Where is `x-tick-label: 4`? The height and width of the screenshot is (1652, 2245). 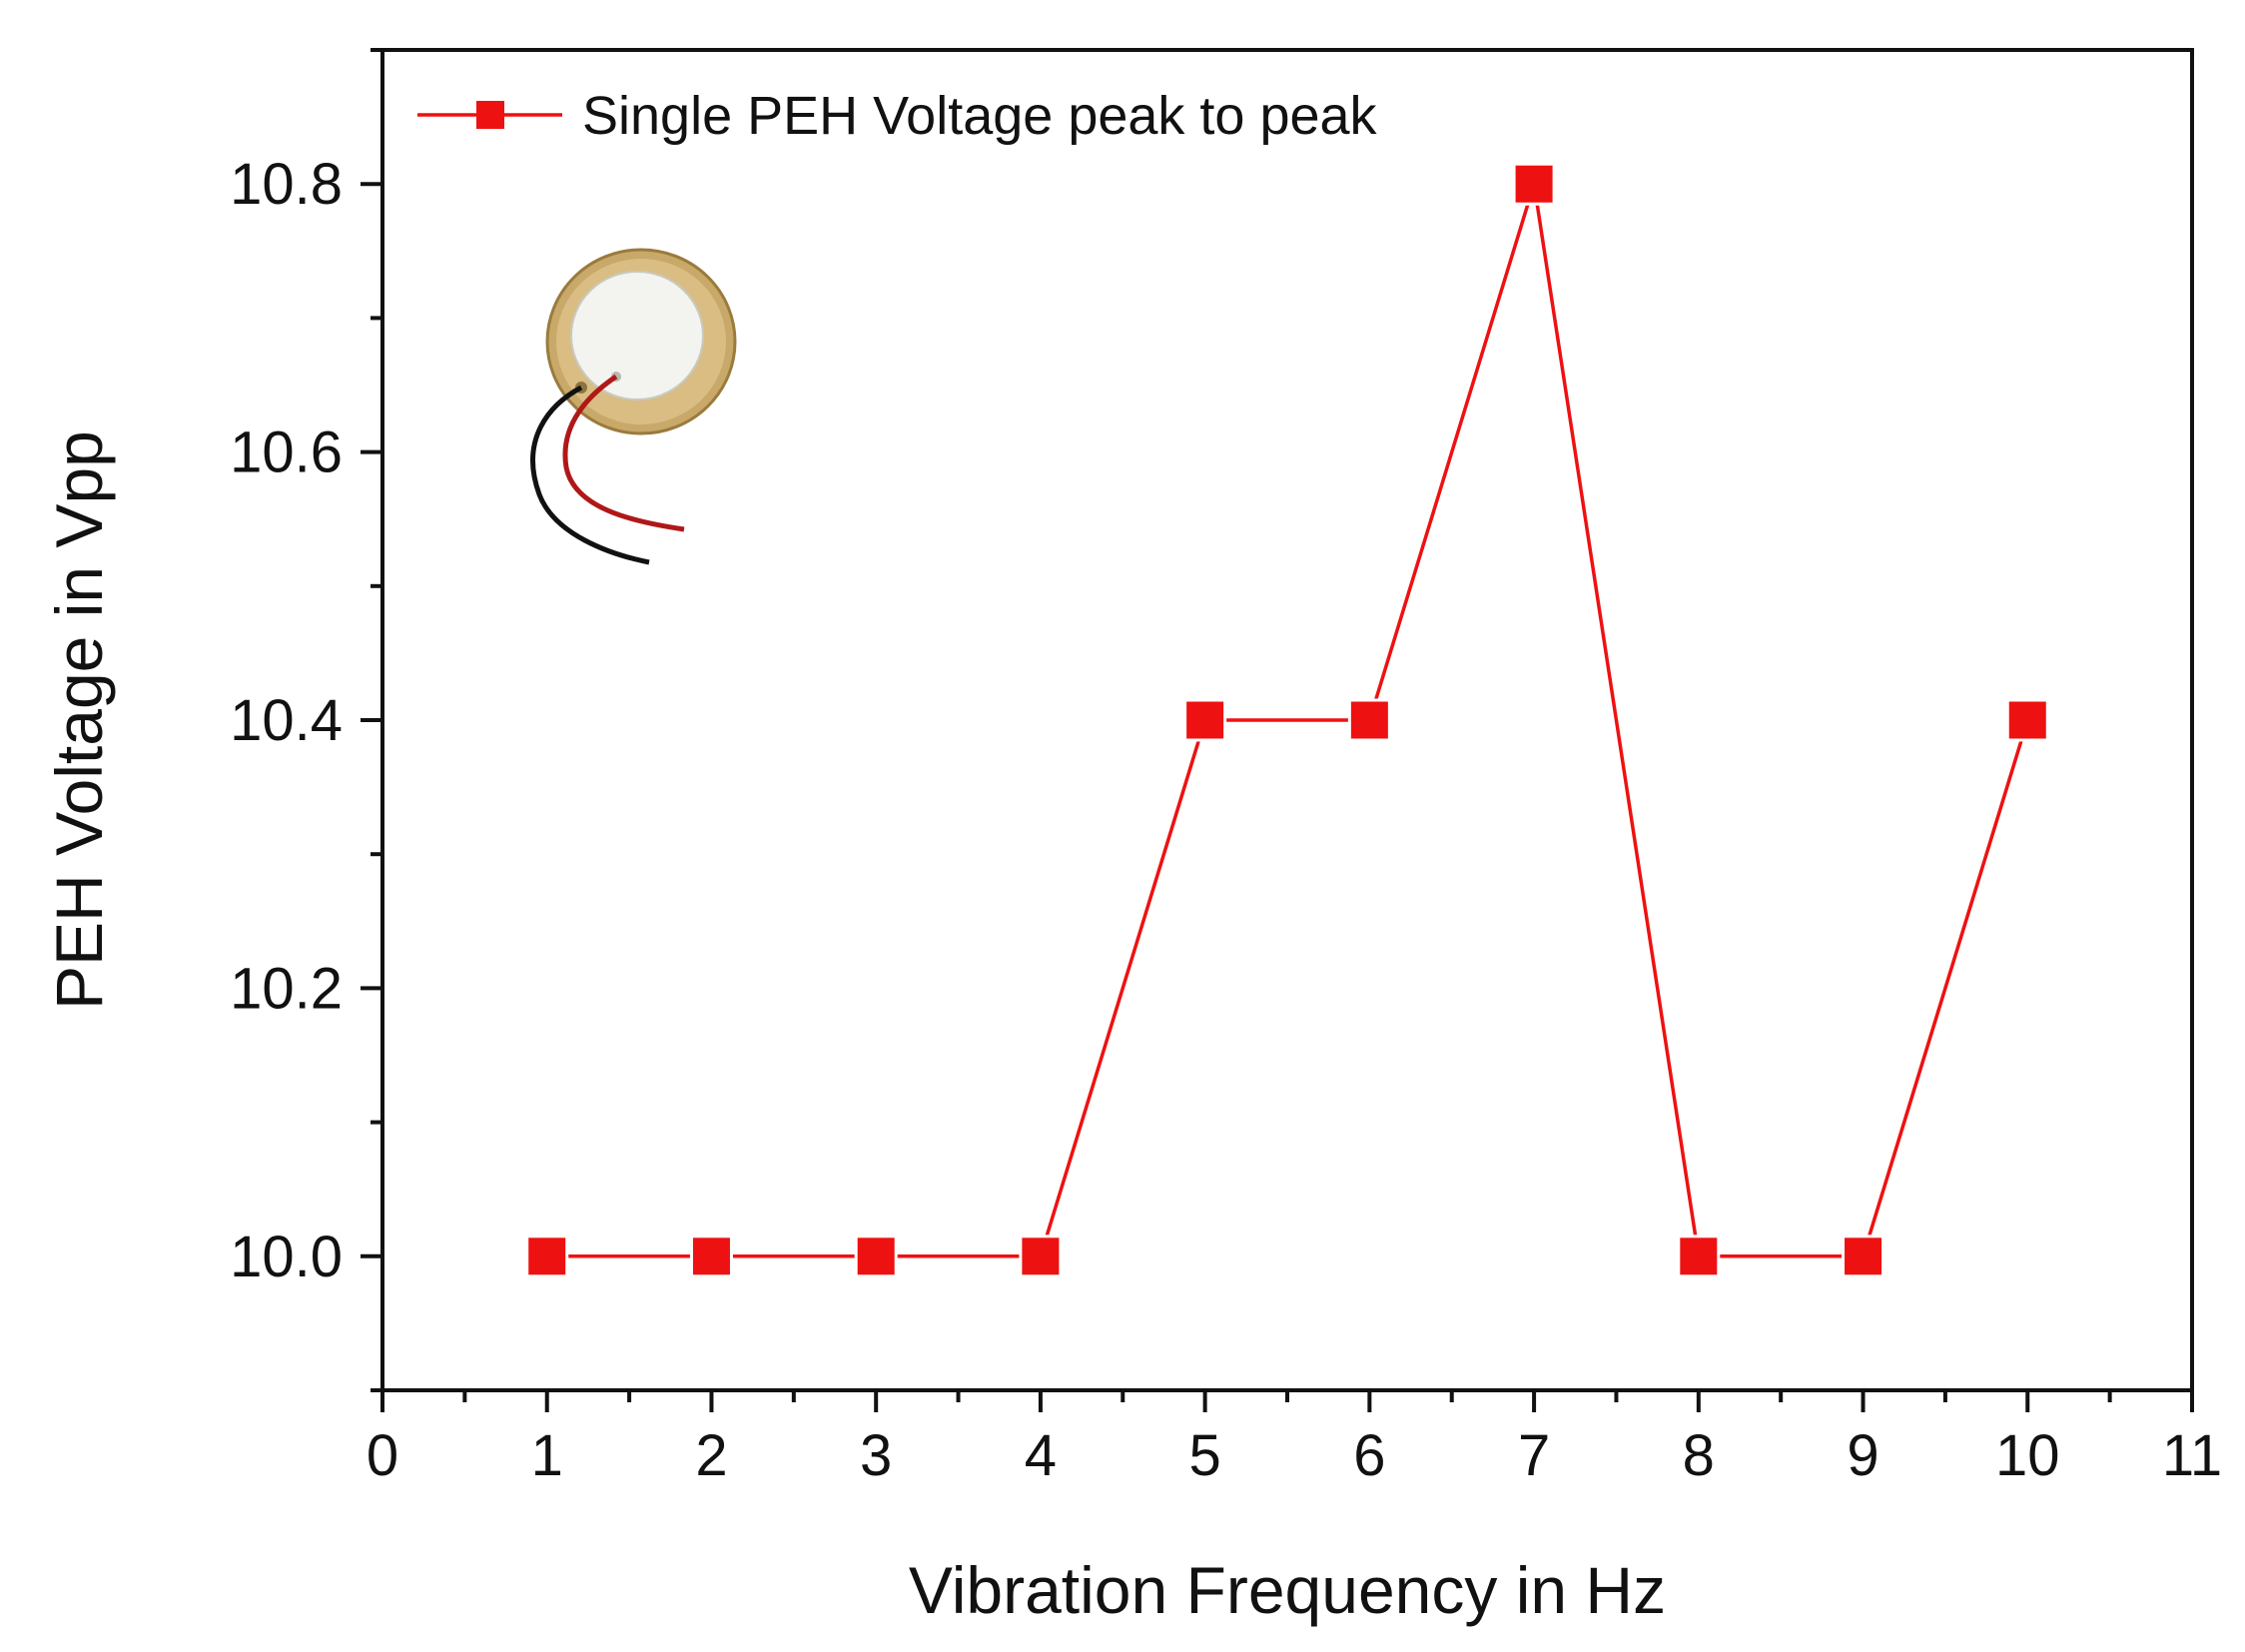
x-tick-label: 4 is located at coordinates (1041, 1455).